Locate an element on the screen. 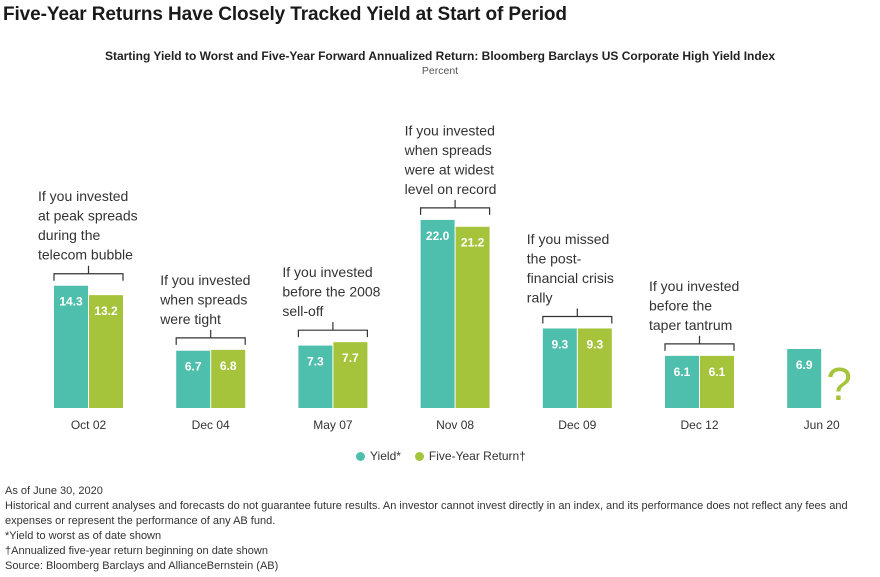  x-tick-label: Oct 02 is located at coordinates (89, 425).